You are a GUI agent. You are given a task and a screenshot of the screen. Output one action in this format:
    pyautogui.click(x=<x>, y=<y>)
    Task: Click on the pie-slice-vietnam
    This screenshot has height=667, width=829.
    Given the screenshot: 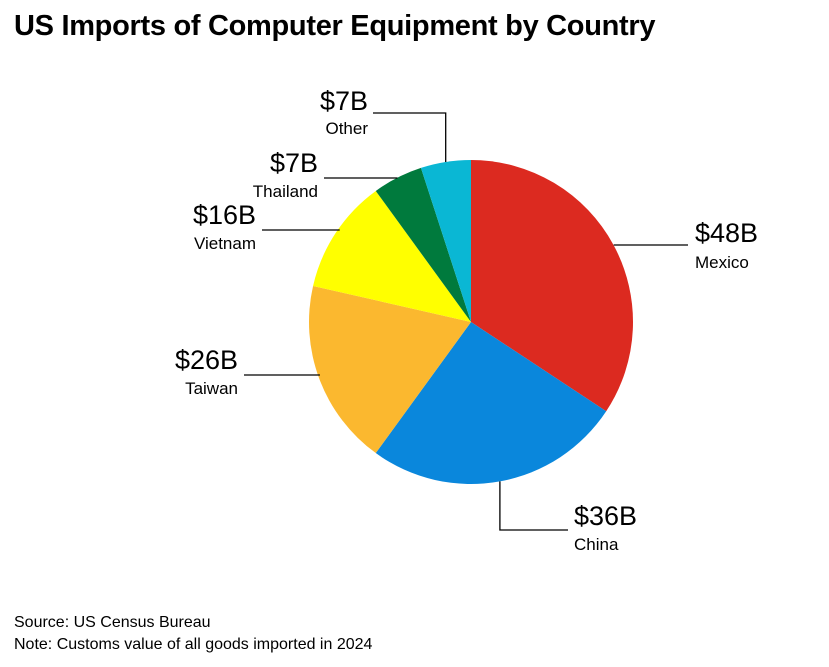 What is the action you would take?
    pyautogui.click(x=392, y=256)
    